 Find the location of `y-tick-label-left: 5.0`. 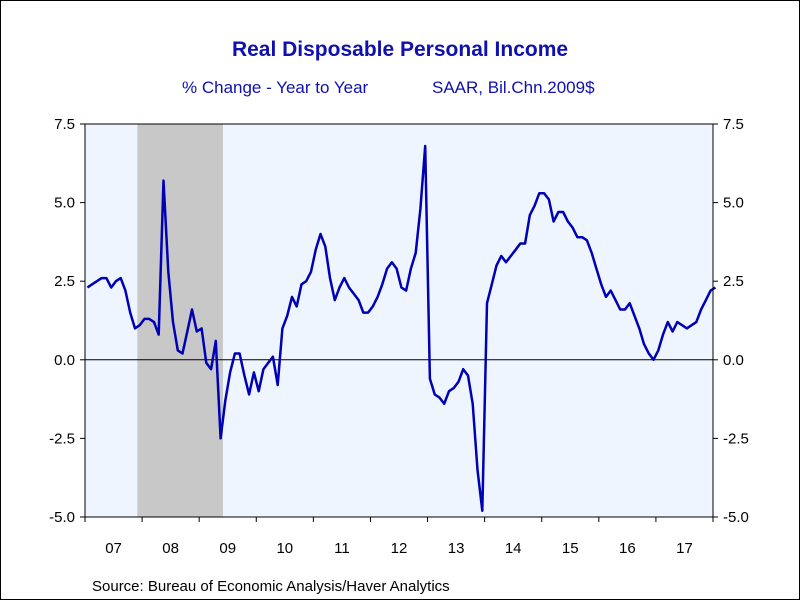

y-tick-label-left: 5.0 is located at coordinates (64, 203).